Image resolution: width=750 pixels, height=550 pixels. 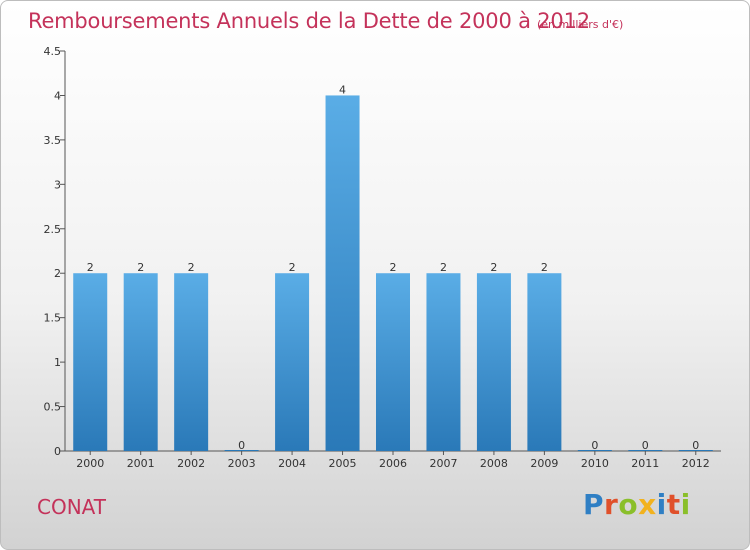 I want to click on data-label-2006: 2, so click(x=393, y=267).